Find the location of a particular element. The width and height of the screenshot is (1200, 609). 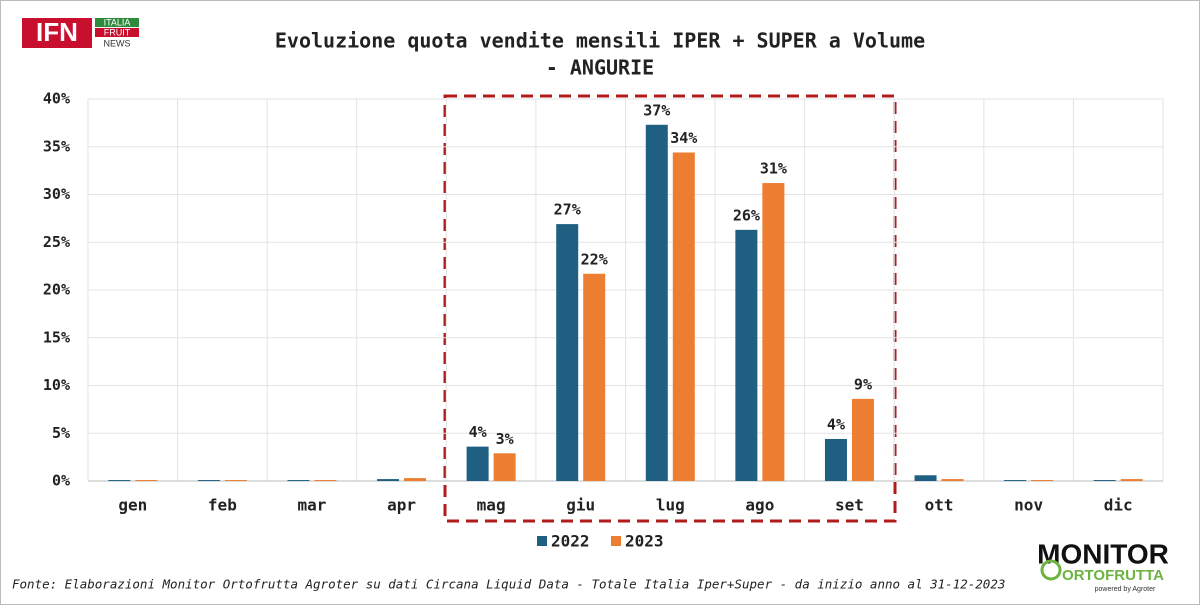

value-label: 37% is located at coordinates (656, 110).